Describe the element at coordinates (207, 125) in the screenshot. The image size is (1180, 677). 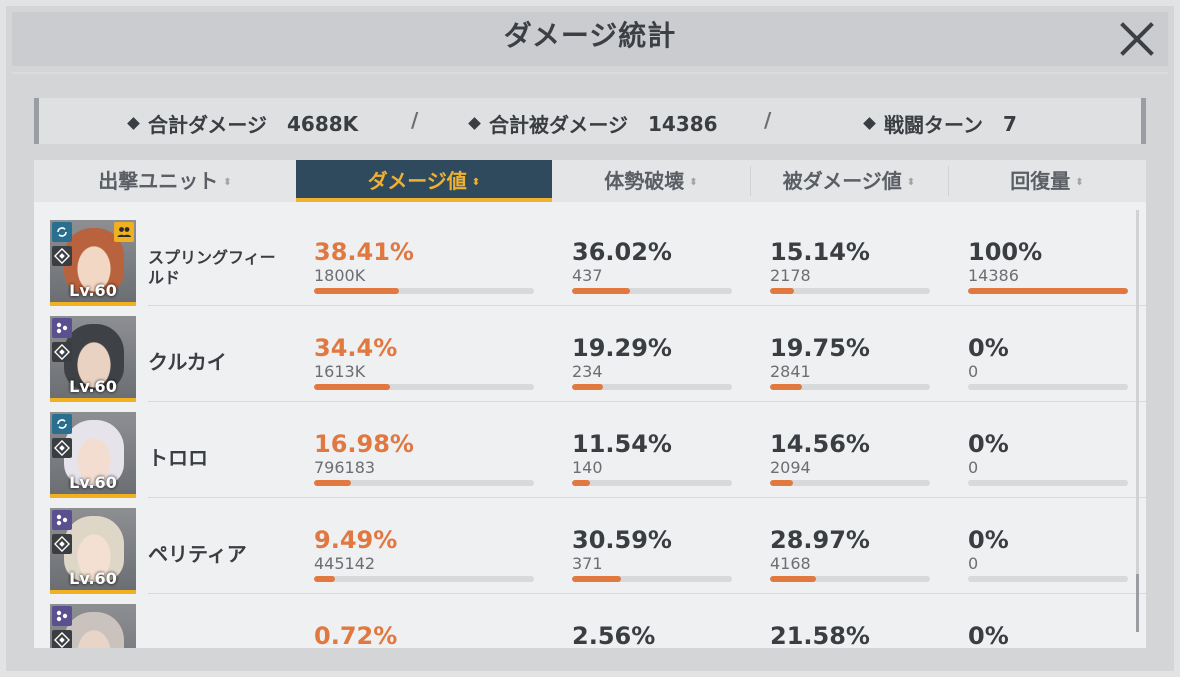
I see `total-damage-label: 合計ダメージ` at that location.